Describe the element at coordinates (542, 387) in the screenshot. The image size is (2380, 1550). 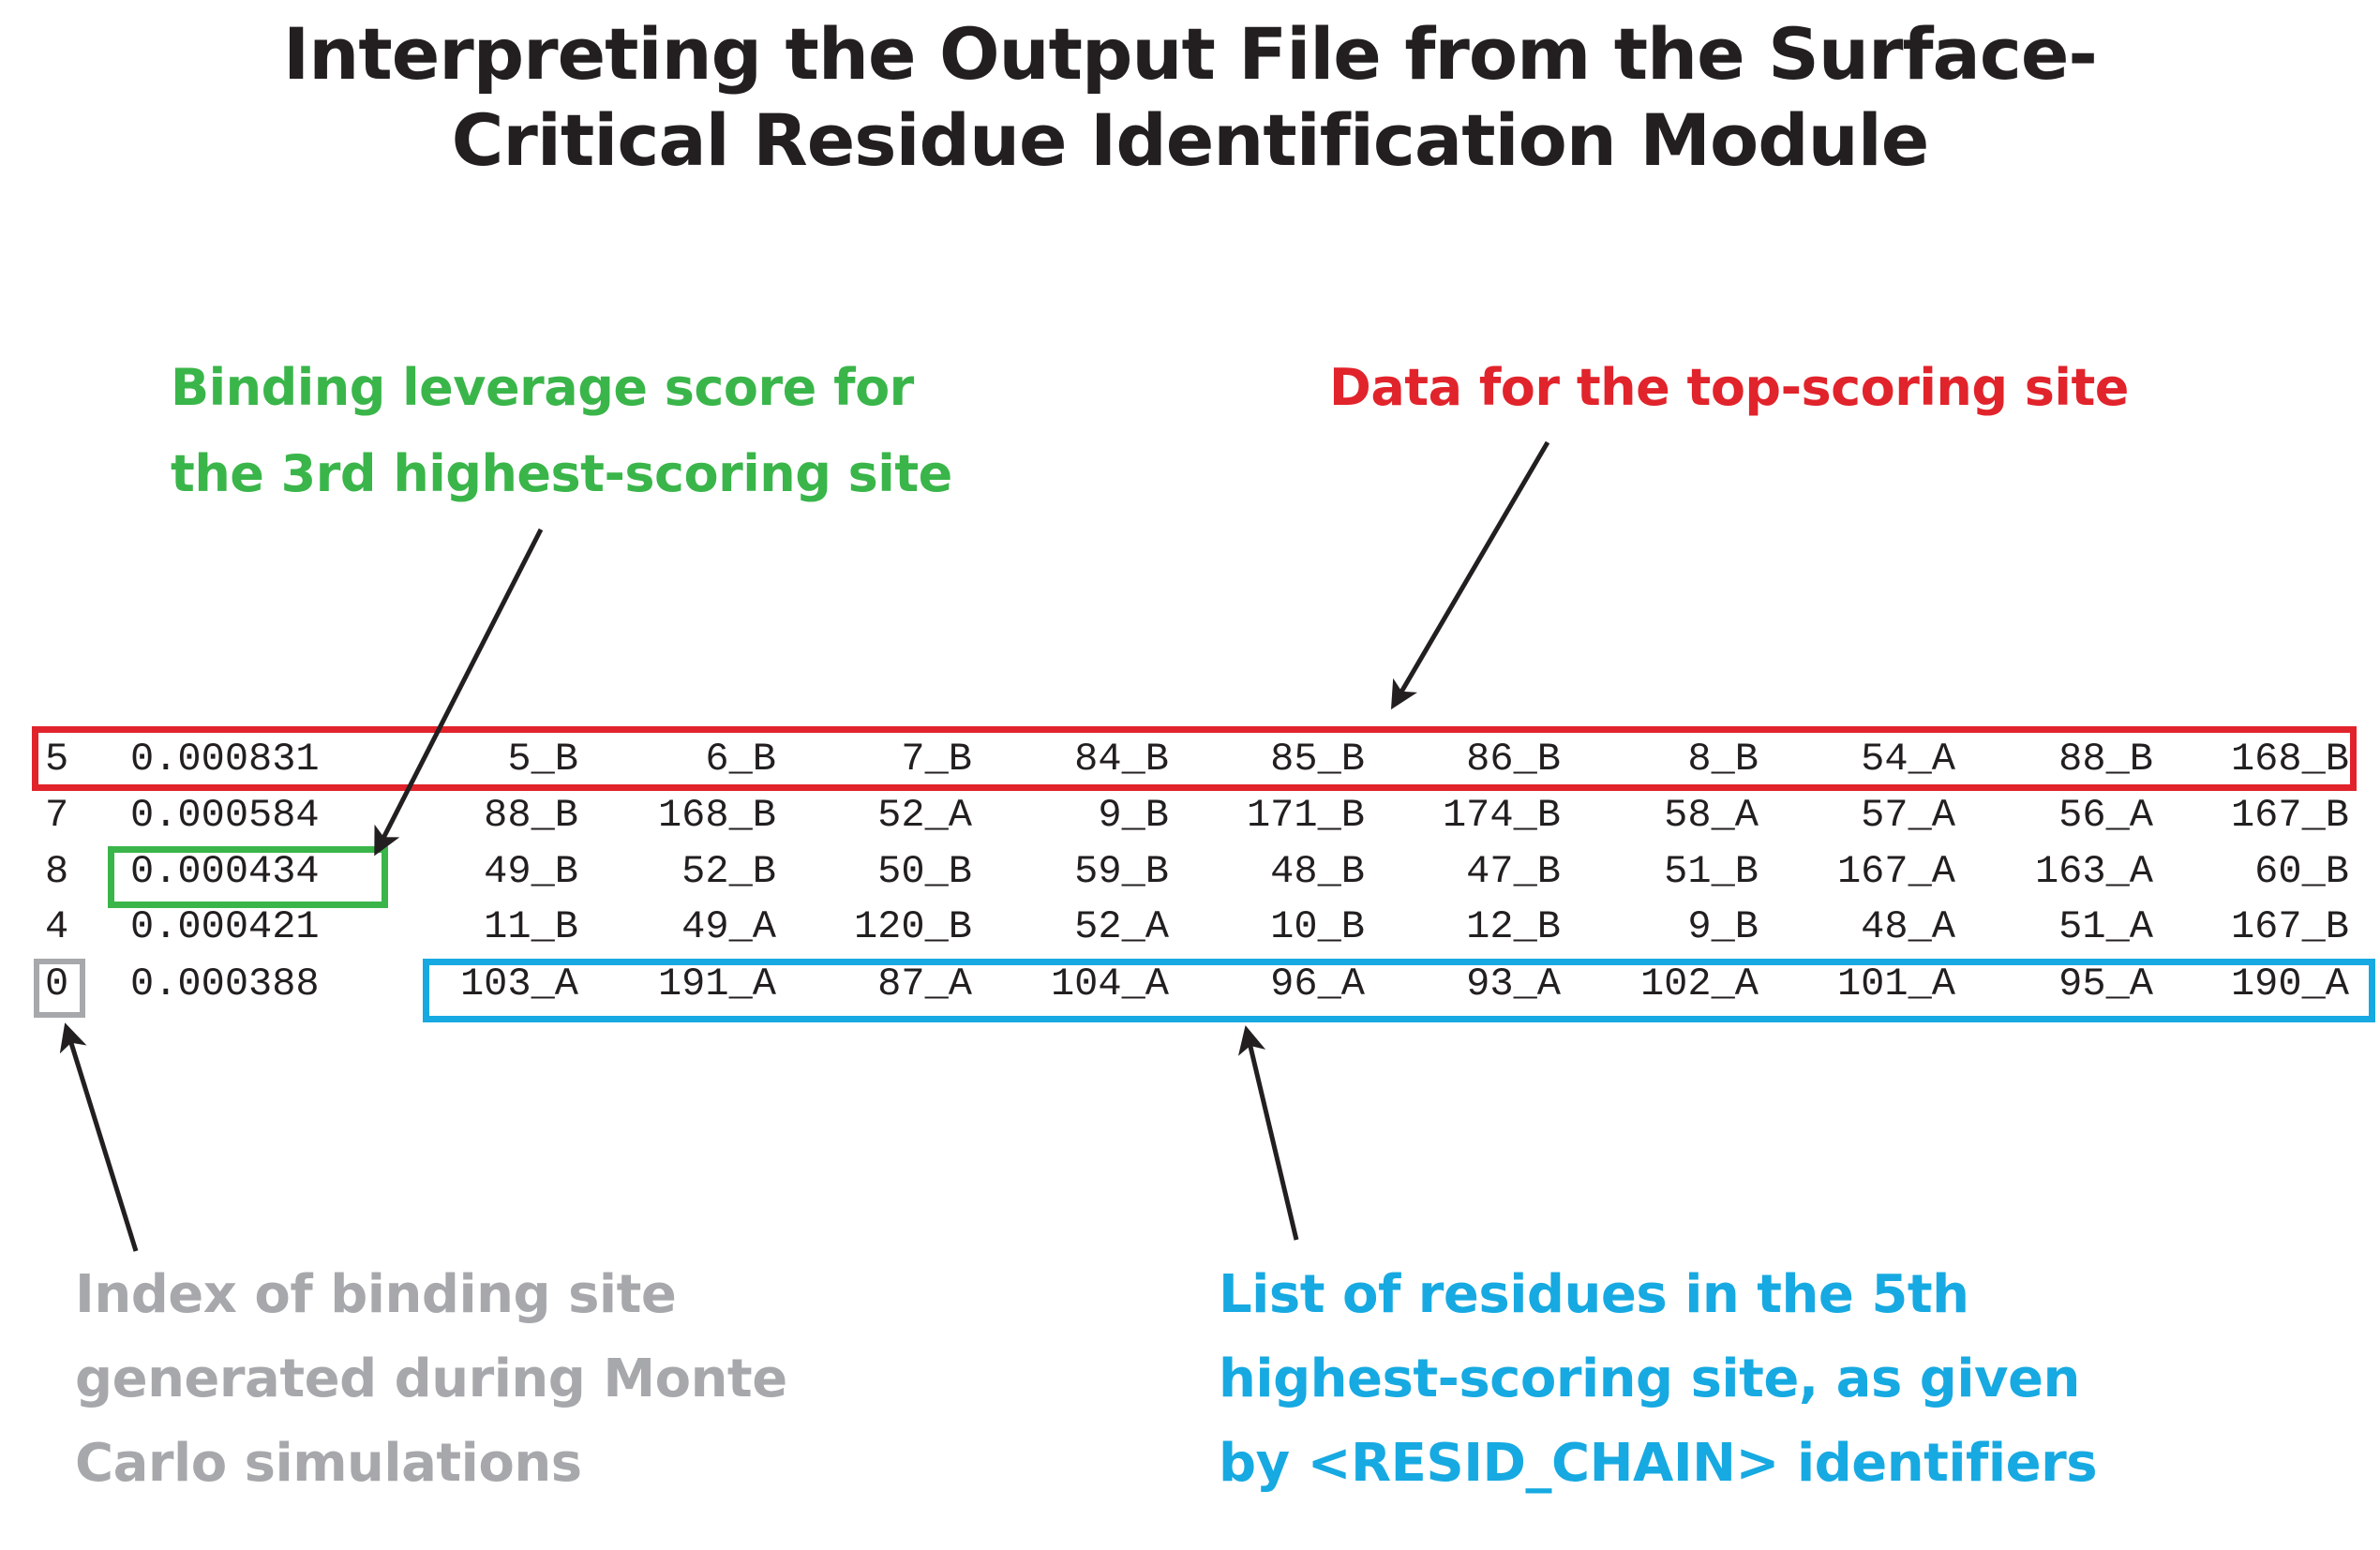
I see `annotation-green-line-1: Binding leverage score for` at that location.